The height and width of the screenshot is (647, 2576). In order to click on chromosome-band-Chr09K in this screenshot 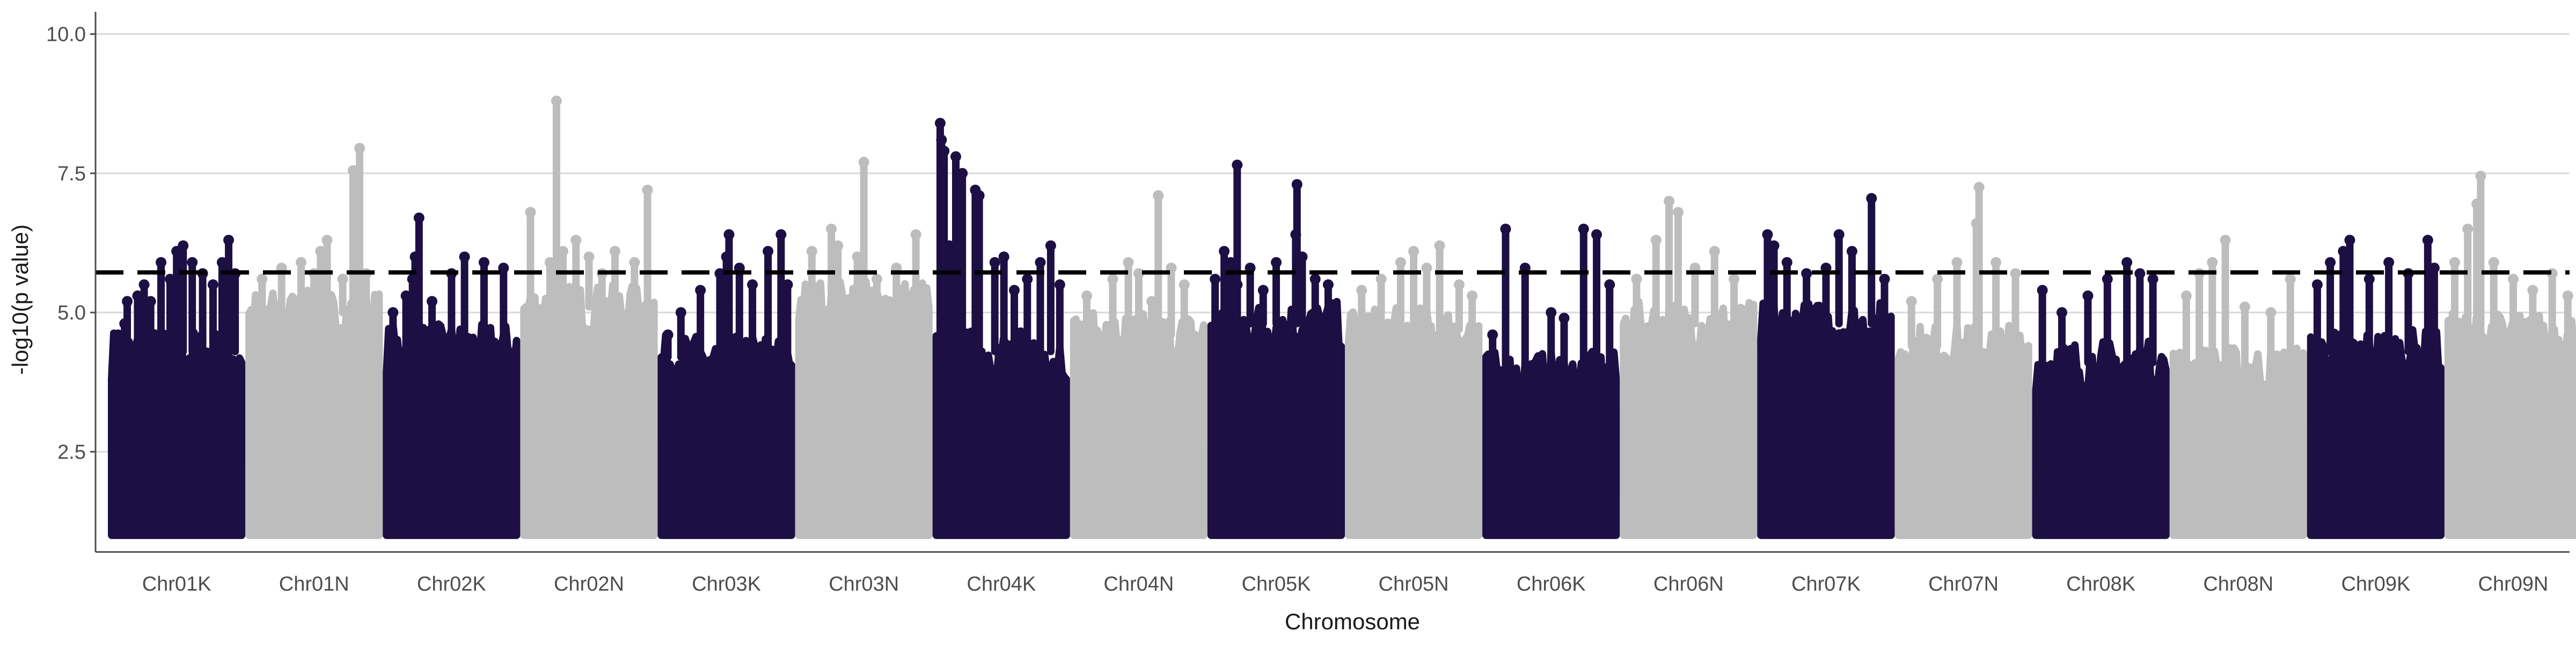, I will do `click(2376, 387)`.